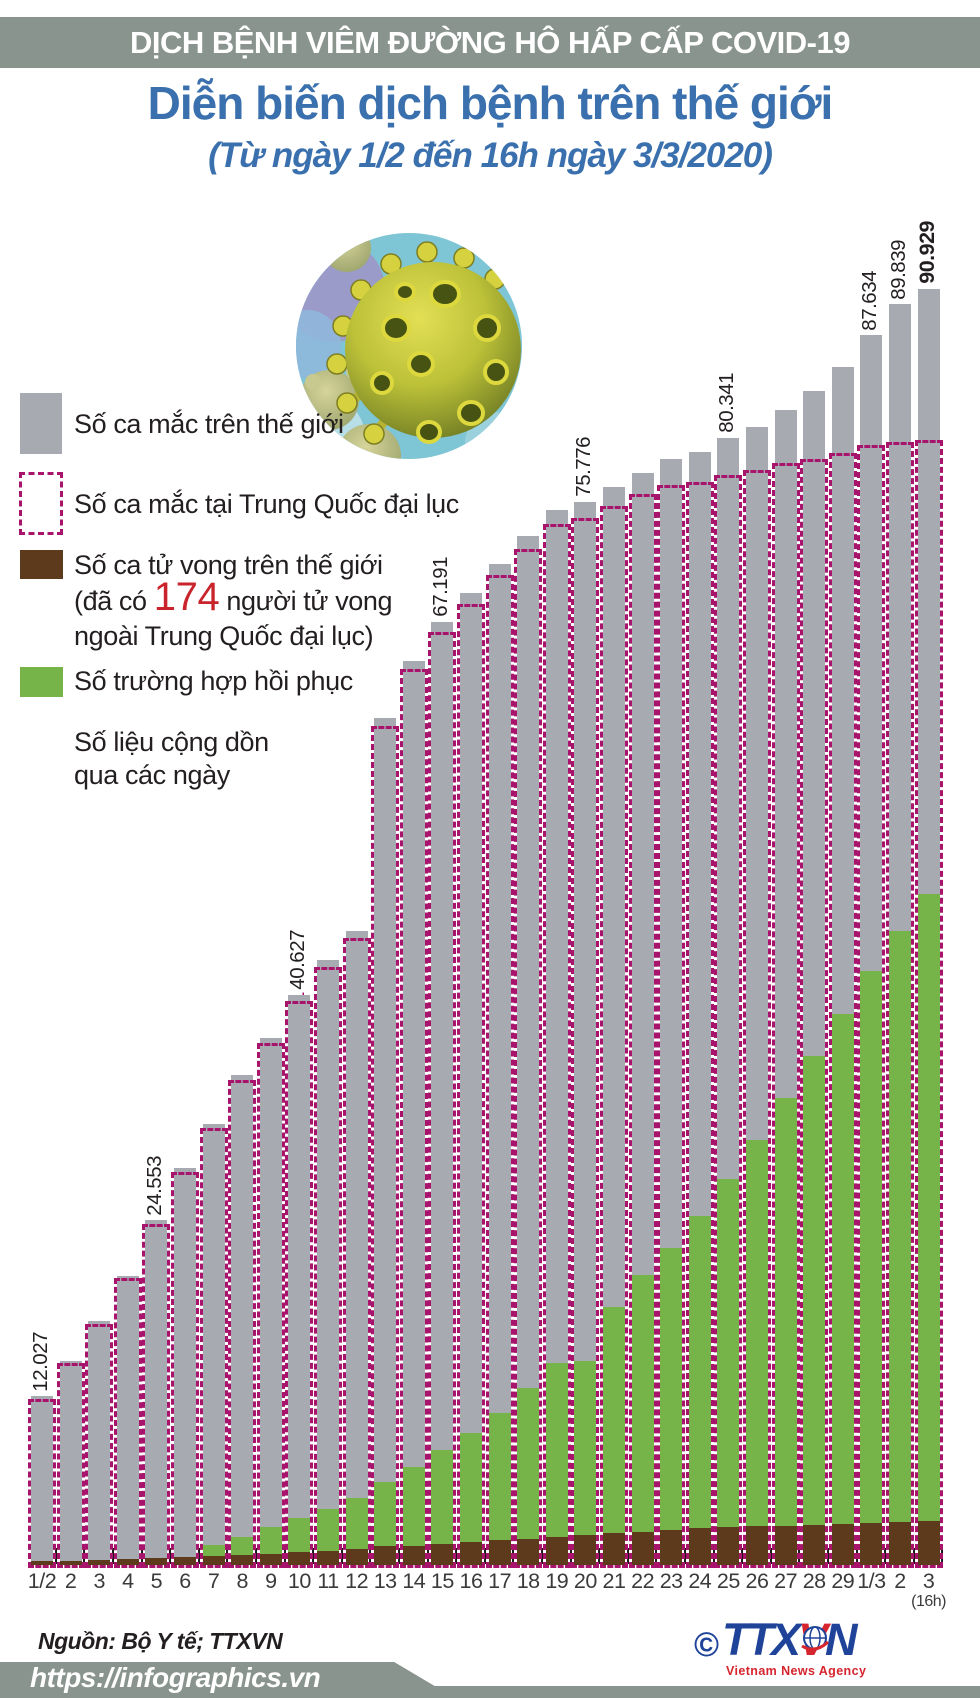 This screenshot has width=980, height=1698. What do you see at coordinates (299, 1581) in the screenshot?
I see `x-axis-label: 10` at bounding box center [299, 1581].